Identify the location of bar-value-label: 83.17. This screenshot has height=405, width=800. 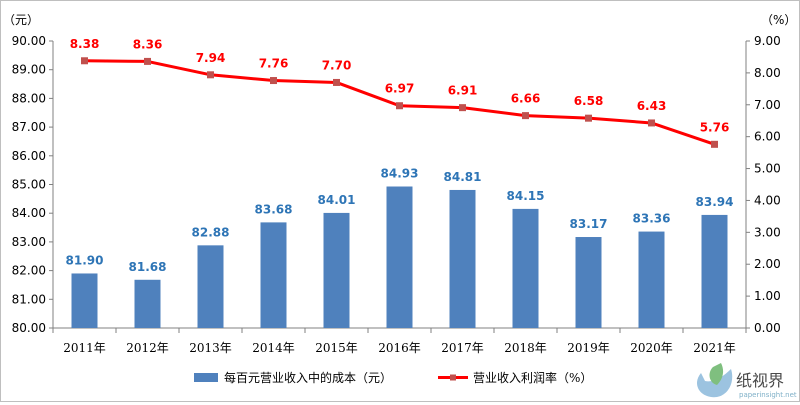
(589, 224).